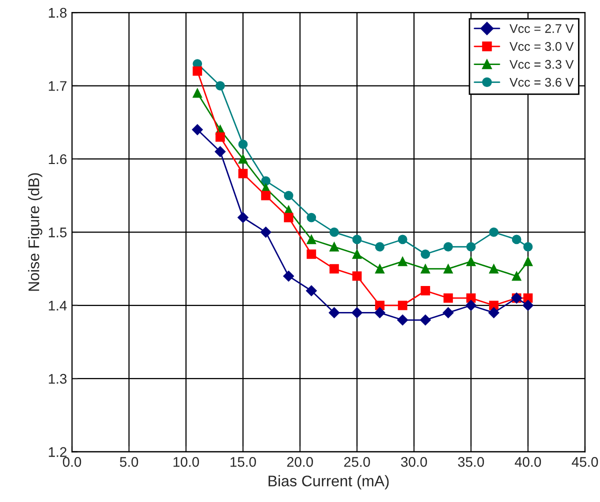 The image size is (600, 502). I want to click on y-tick-label: 1.7, so click(57, 86).